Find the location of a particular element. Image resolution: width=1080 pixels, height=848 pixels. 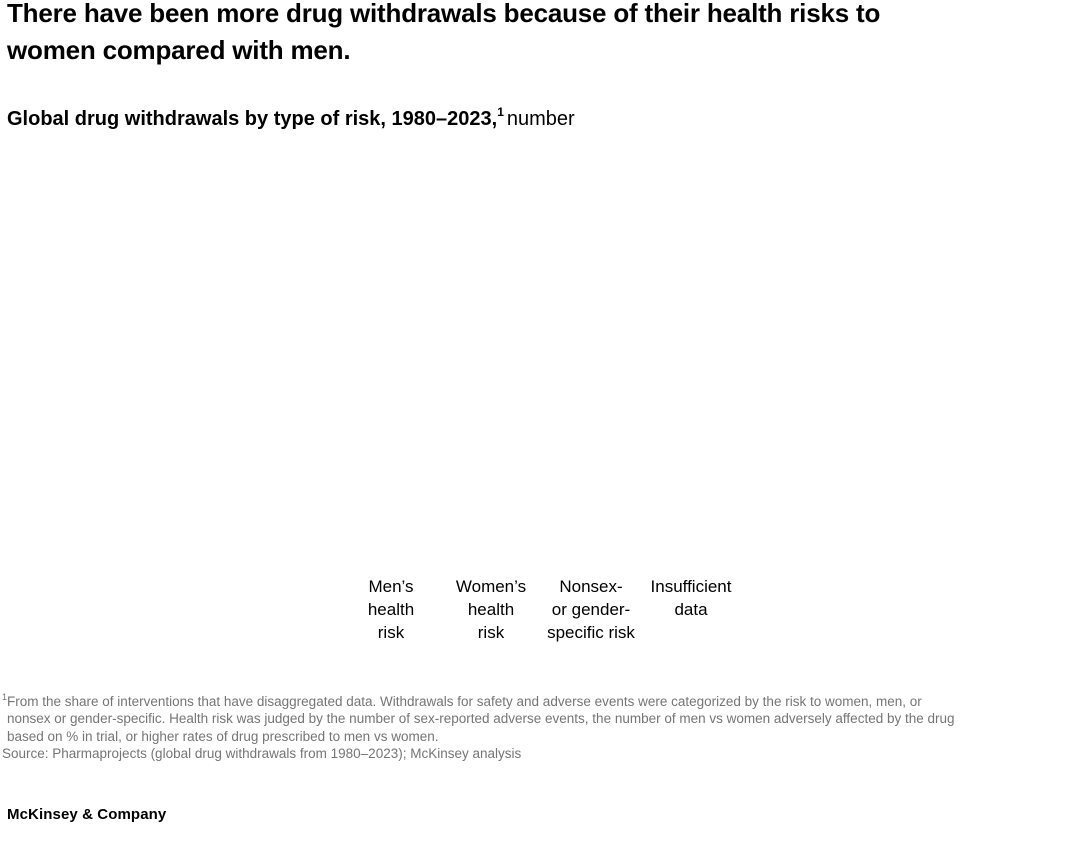

category-label-line: specific risk is located at coordinates (591, 632).